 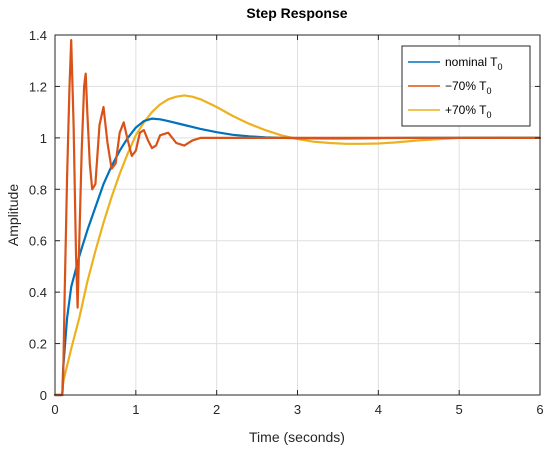 What do you see at coordinates (474, 63) in the screenshot?
I see `legend-label-0: nominal T0` at bounding box center [474, 63].